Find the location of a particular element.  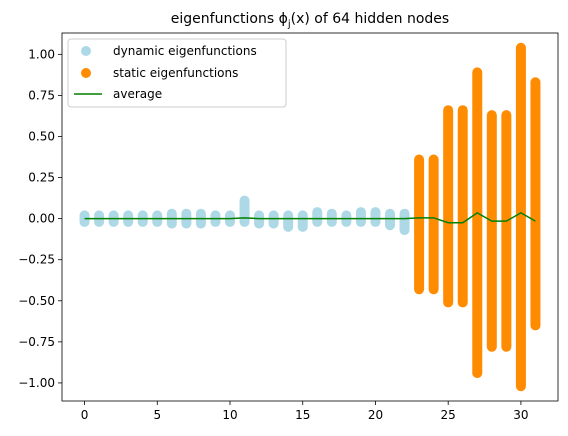

average-line is located at coordinates (310, 218).